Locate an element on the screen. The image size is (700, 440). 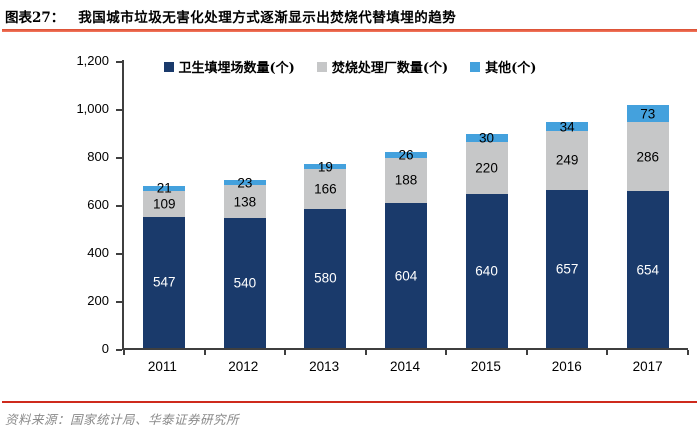
legend-item-2: 其他(个) is located at coordinates (503, 66).